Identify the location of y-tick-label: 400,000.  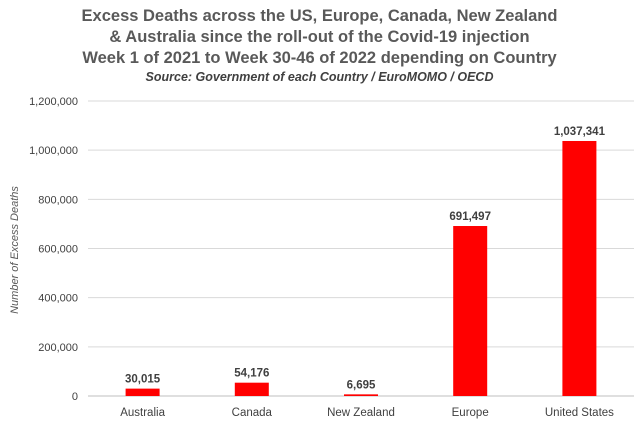
(58, 299).